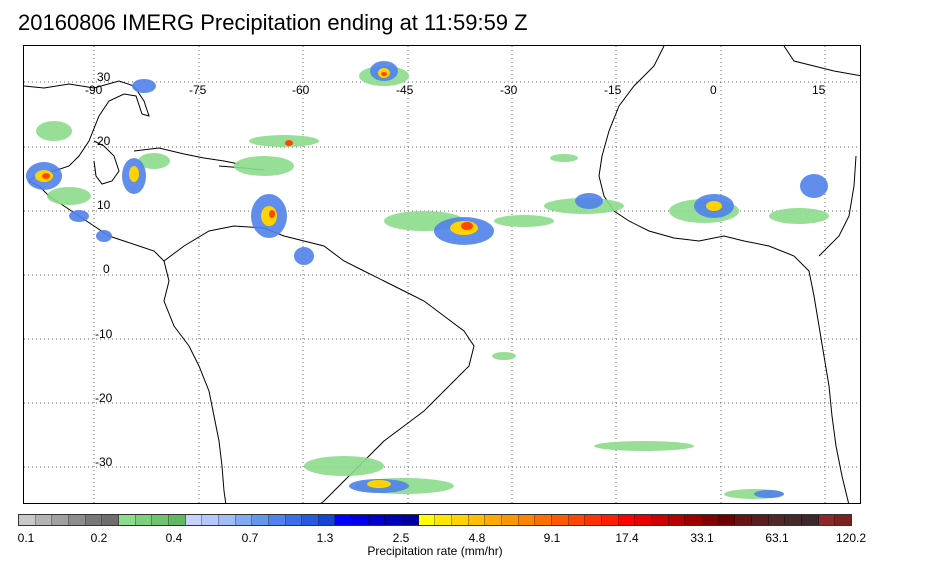 This screenshot has height=571, width=944. What do you see at coordinates (509, 90) in the screenshot?
I see `lon-label-30w: -30` at bounding box center [509, 90].